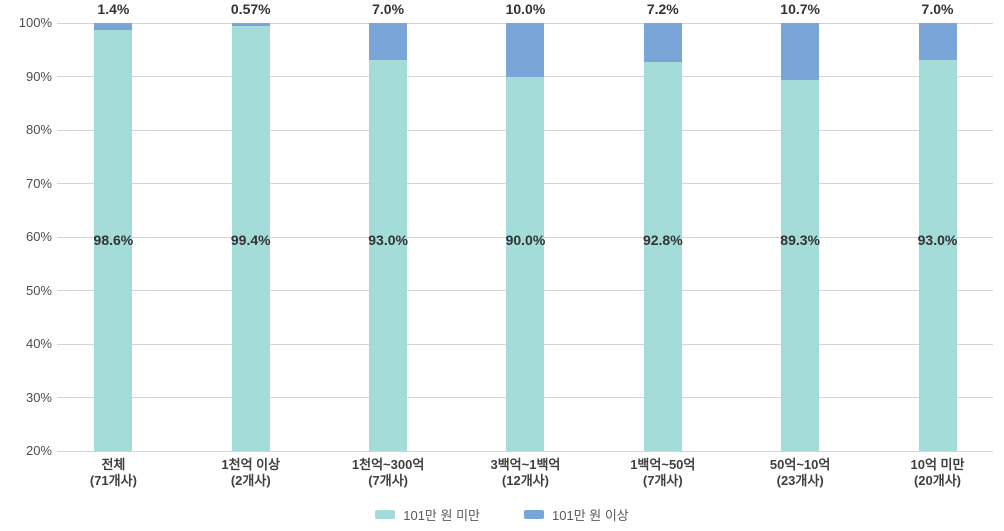 The width and height of the screenshot is (1004, 531). I want to click on bar-value-above: 0.57%, so click(250, 9).